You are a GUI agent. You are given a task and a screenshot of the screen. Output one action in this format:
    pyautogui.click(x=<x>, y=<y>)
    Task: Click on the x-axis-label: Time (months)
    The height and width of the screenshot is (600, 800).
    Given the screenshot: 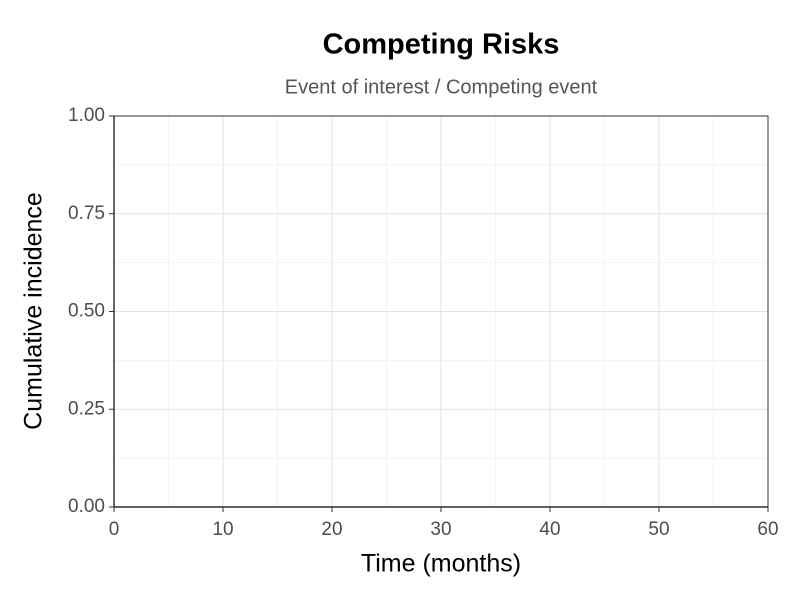 What is the action you would take?
    pyautogui.click(x=441, y=564)
    